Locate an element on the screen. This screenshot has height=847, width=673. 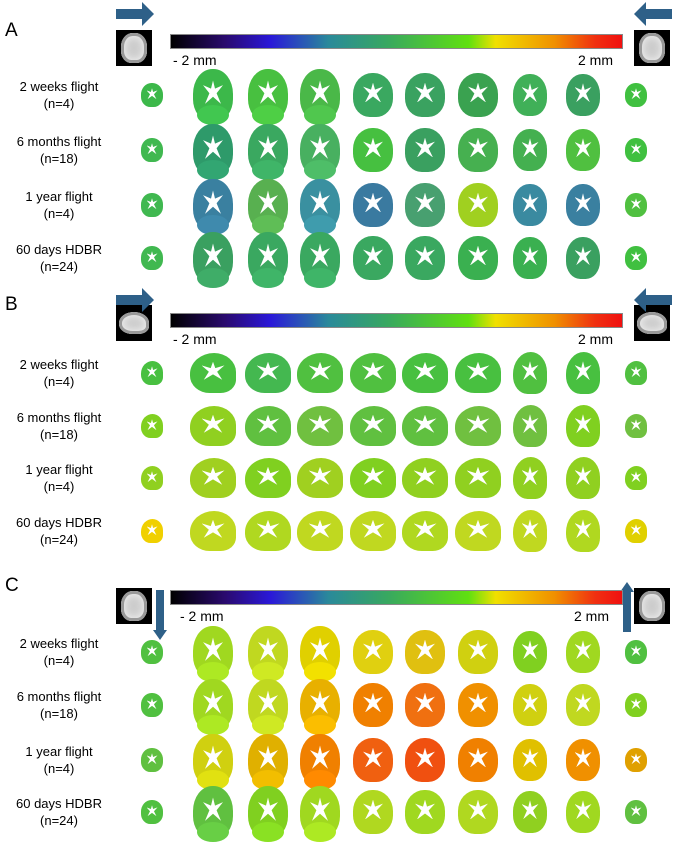
colorbar is located at coordinates (396, 41).